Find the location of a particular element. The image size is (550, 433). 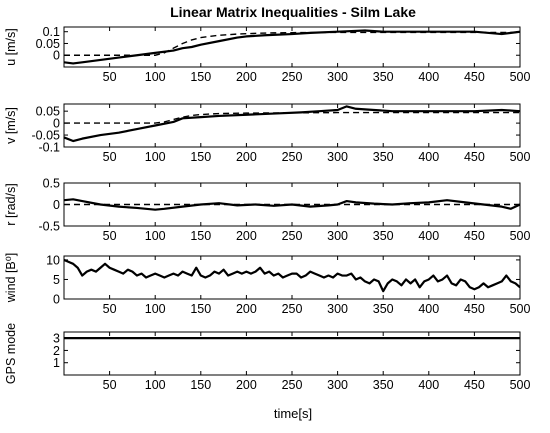

panel-4-frame is located at coordinates (292, 277).